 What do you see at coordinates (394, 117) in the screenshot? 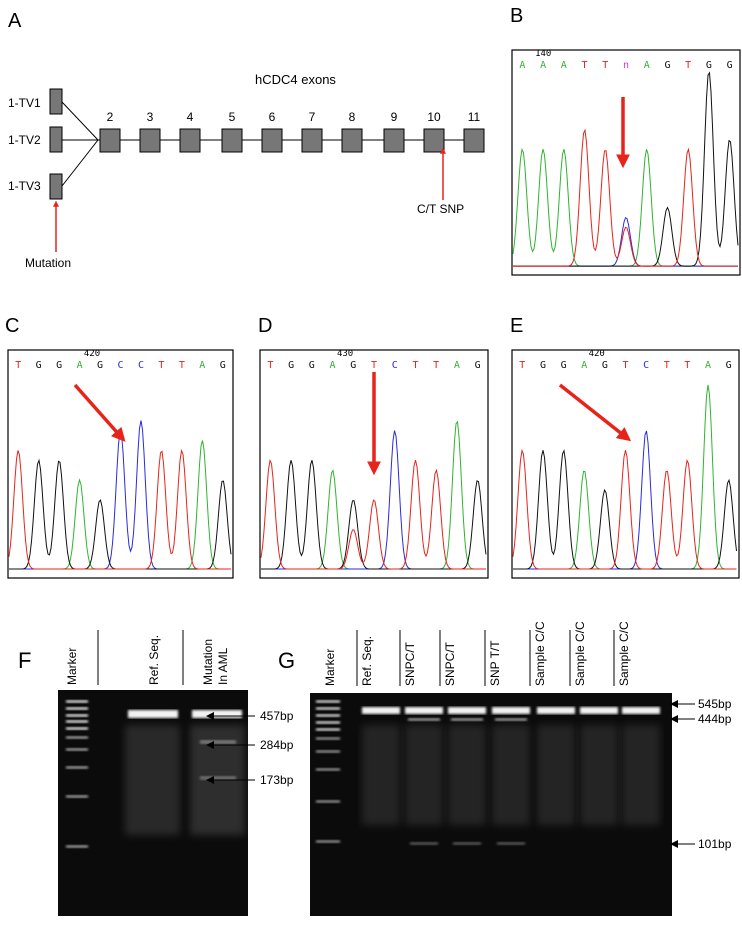
I see `exon-number: 9` at bounding box center [394, 117].